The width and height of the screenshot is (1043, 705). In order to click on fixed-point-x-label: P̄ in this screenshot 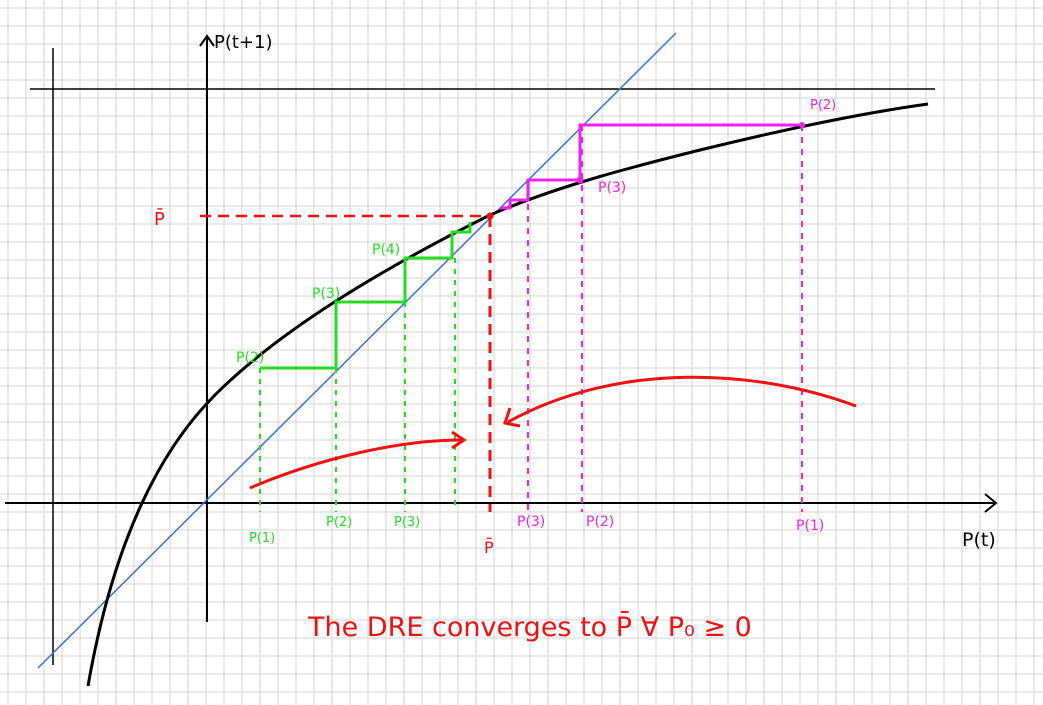, I will do `click(489, 547)`.